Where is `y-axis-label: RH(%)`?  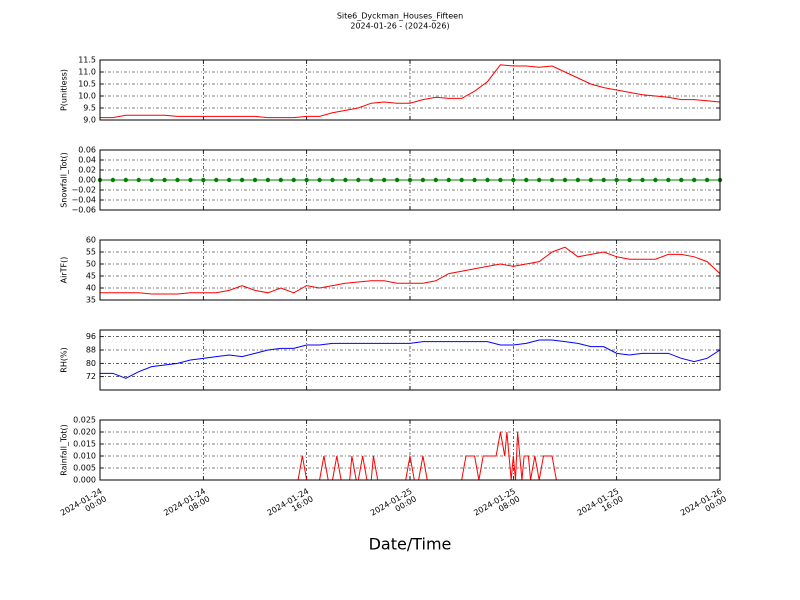
y-axis-label: RH(%) is located at coordinates (64, 359).